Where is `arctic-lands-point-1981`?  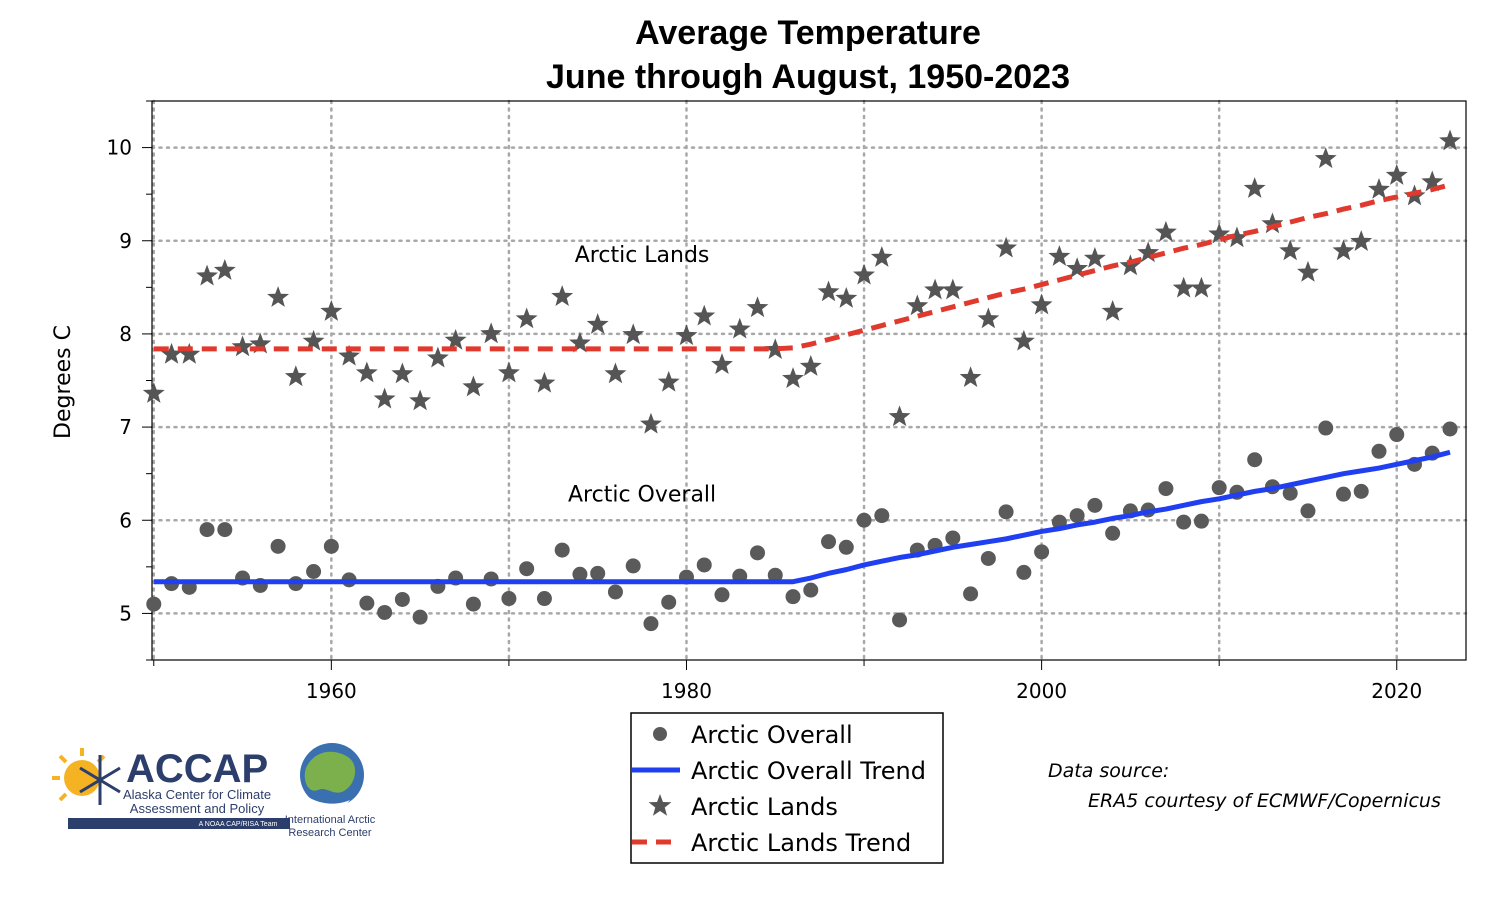
arctic-lands-point-1981 is located at coordinates (704, 315).